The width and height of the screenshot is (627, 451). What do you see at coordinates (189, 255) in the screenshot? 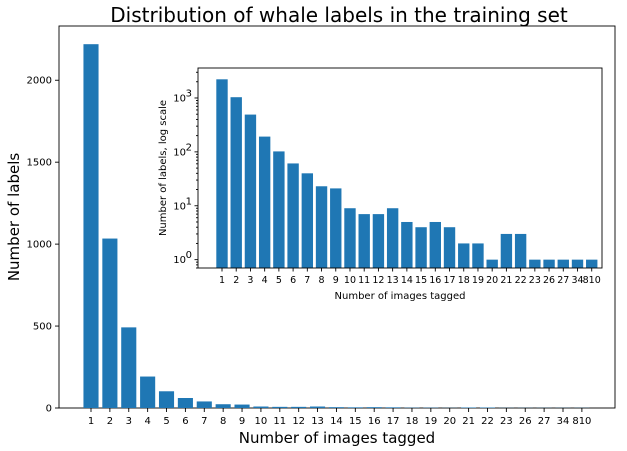
I see `inset-y-tick-exponent: 0` at bounding box center [189, 255].